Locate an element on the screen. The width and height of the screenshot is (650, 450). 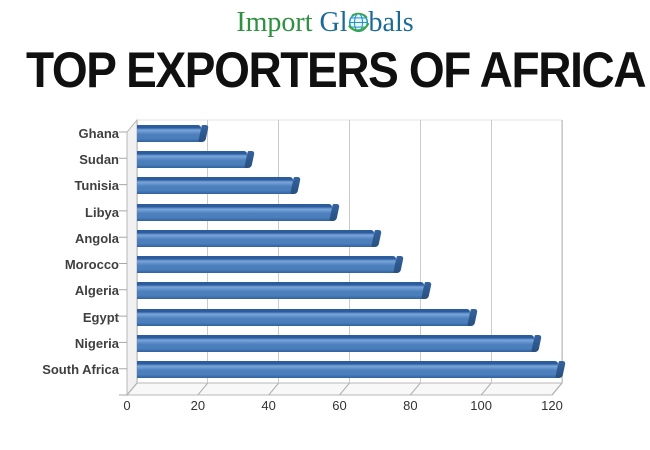
x-axis-tick-marks is located at coordinates (344, 389).